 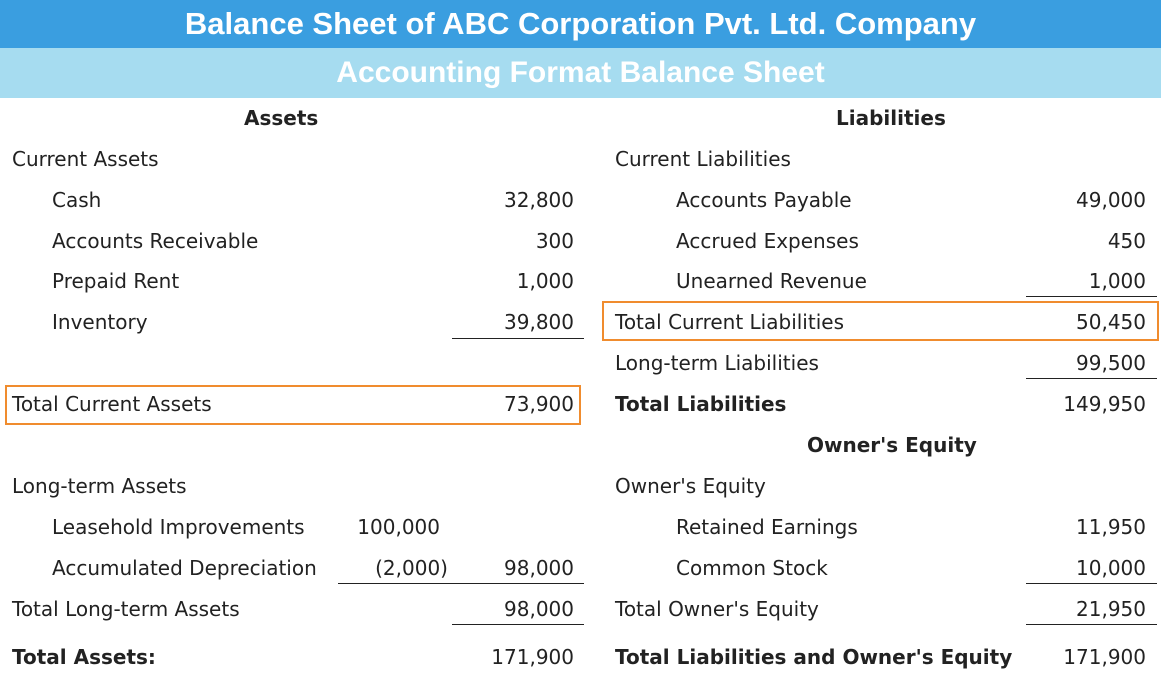 What do you see at coordinates (539, 200) in the screenshot?
I see `cash-value: 32,800` at bounding box center [539, 200].